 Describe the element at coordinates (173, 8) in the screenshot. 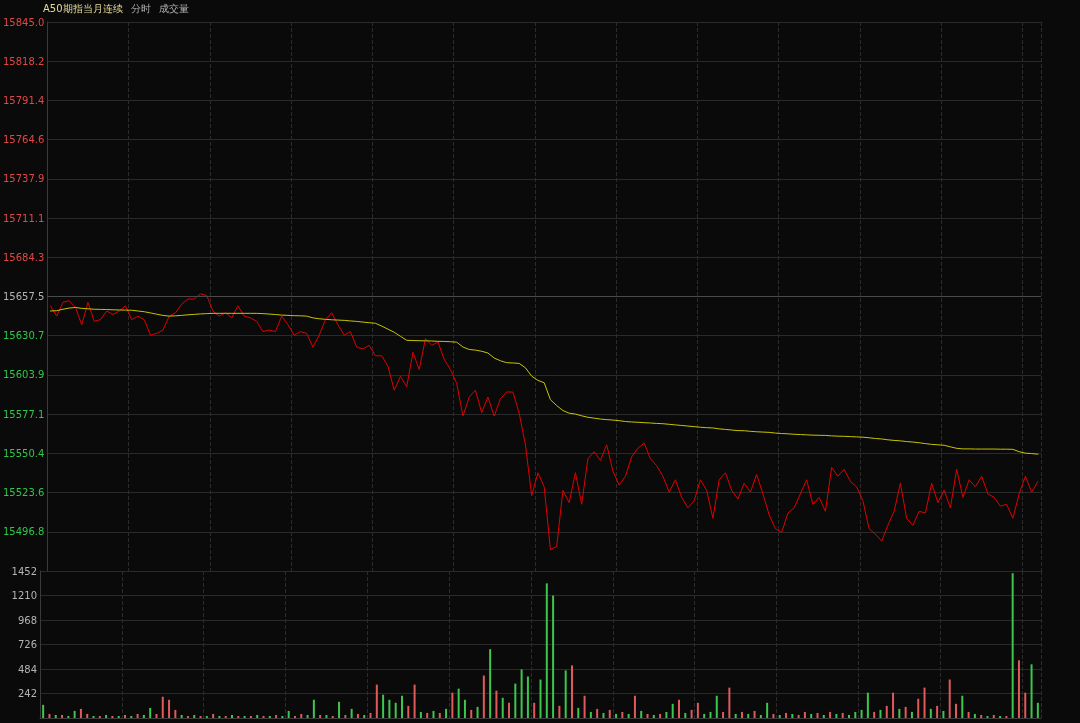

I see `text: 成交量` at that location.